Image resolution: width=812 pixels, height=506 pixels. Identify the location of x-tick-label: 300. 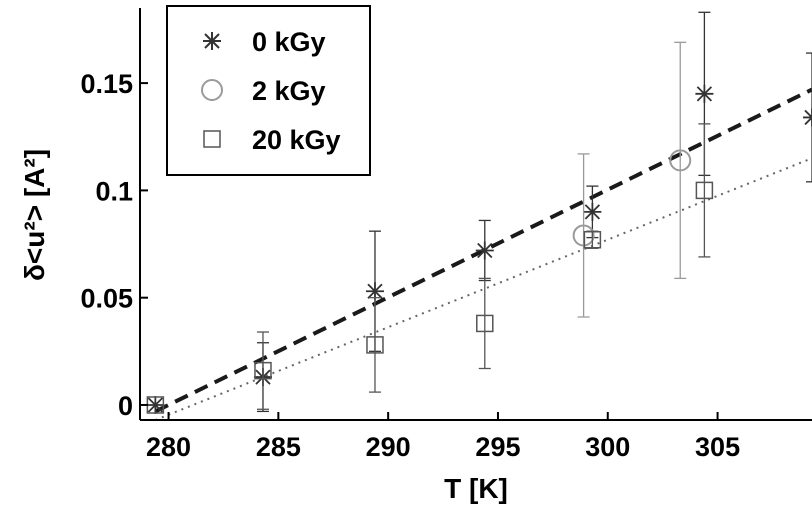
(607, 447).